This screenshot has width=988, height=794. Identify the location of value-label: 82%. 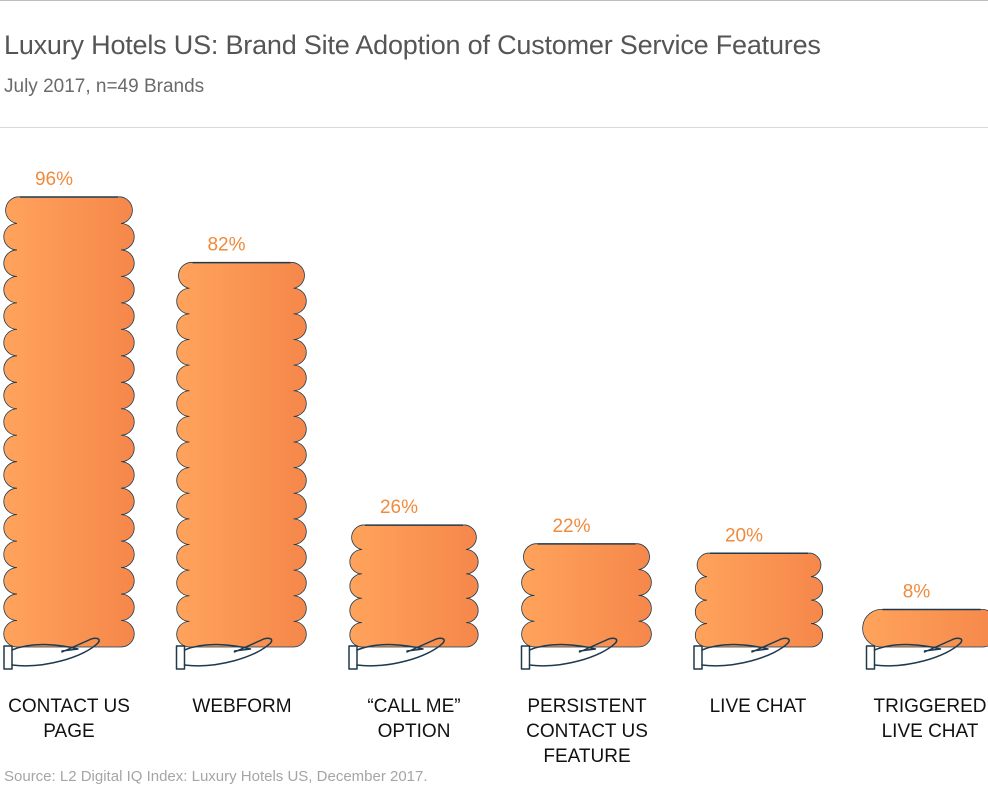
(226, 245).